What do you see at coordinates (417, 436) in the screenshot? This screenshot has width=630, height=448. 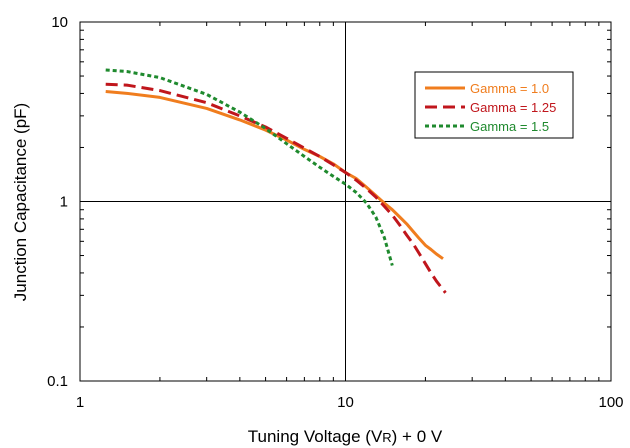 I see `x-axis-label-tail: ) + 0 V` at bounding box center [417, 436].